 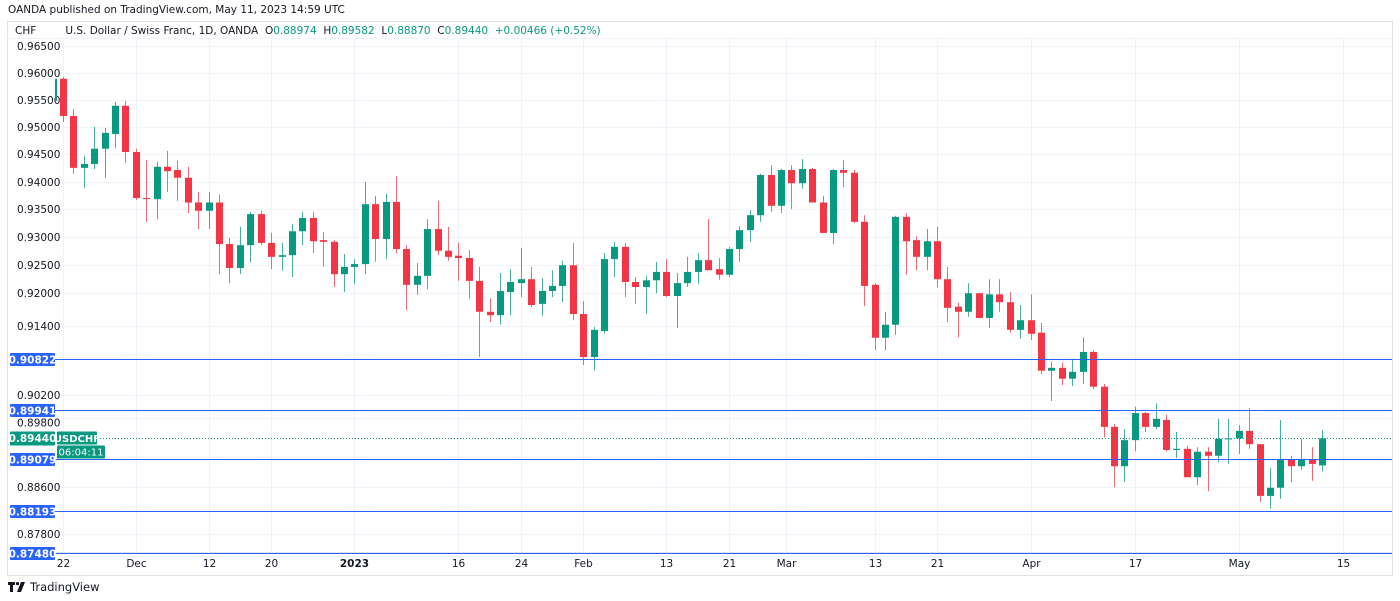 What do you see at coordinates (65, 587) in the screenshot?
I see `brand-name: TradingView` at bounding box center [65, 587].